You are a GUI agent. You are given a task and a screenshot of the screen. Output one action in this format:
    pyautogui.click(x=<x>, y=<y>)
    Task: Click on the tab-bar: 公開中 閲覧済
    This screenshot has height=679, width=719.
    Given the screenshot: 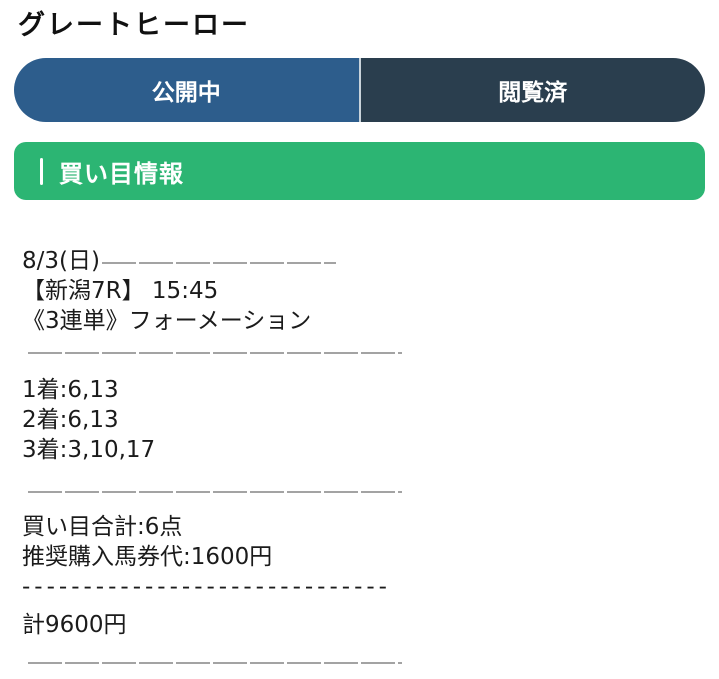 What is the action you would take?
    pyautogui.click(x=359, y=90)
    